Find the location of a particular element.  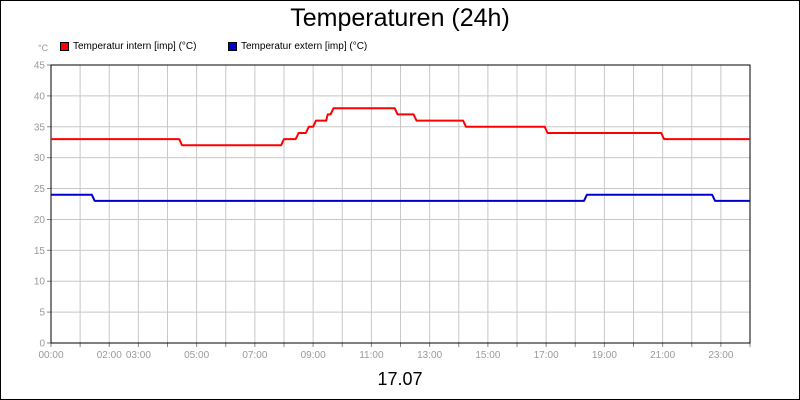

legend-label-extern: Temperatur extern [imp] (°C) is located at coordinates (304, 46).